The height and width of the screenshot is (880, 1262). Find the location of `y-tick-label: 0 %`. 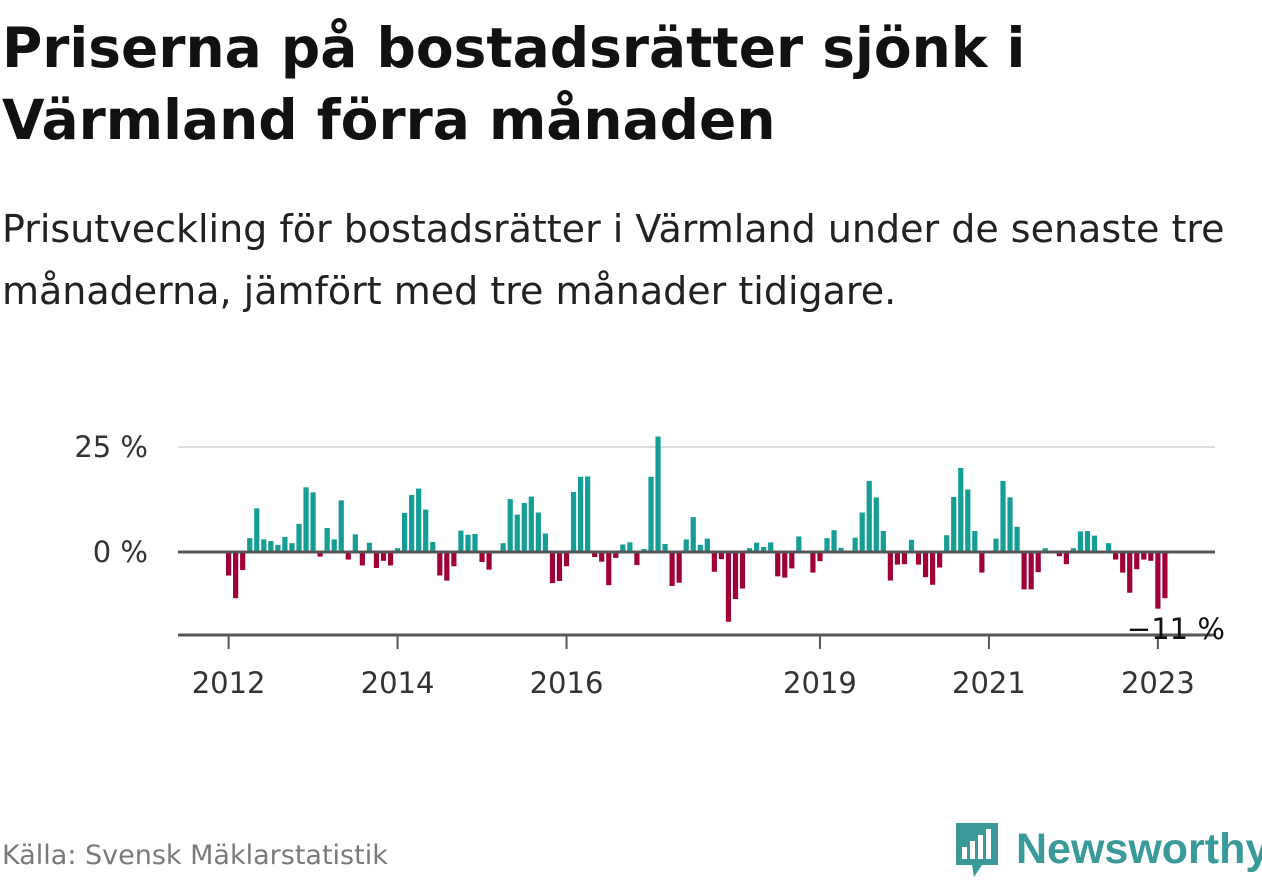

y-tick-label: 0 % is located at coordinates (120, 552).